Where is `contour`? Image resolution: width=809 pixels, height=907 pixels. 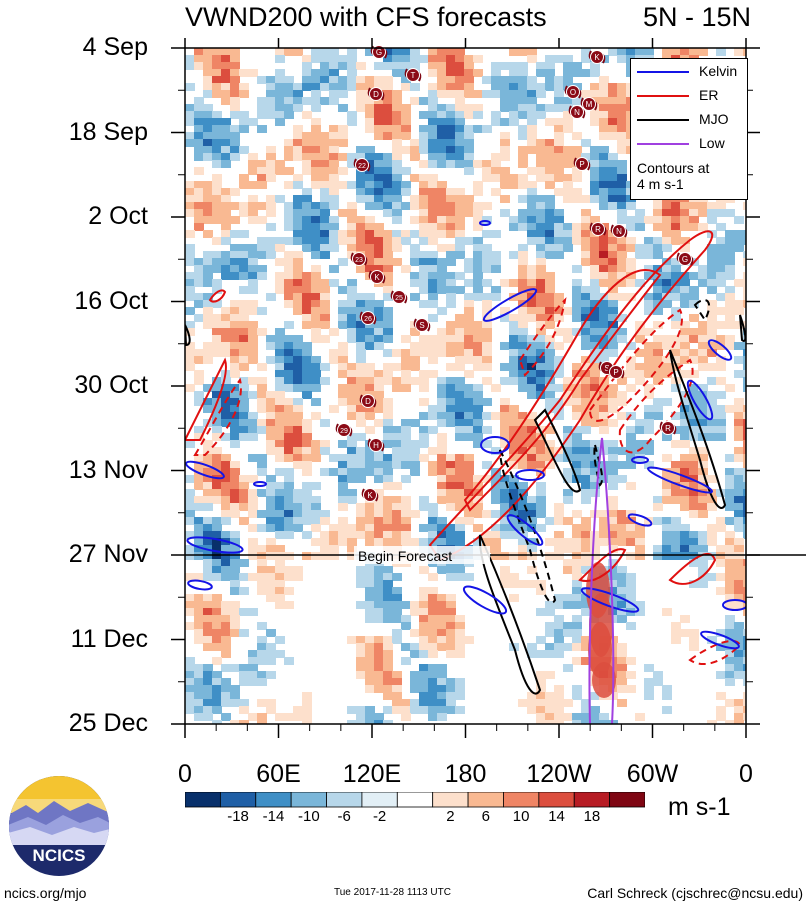 contour is located at coordinates (217, 296).